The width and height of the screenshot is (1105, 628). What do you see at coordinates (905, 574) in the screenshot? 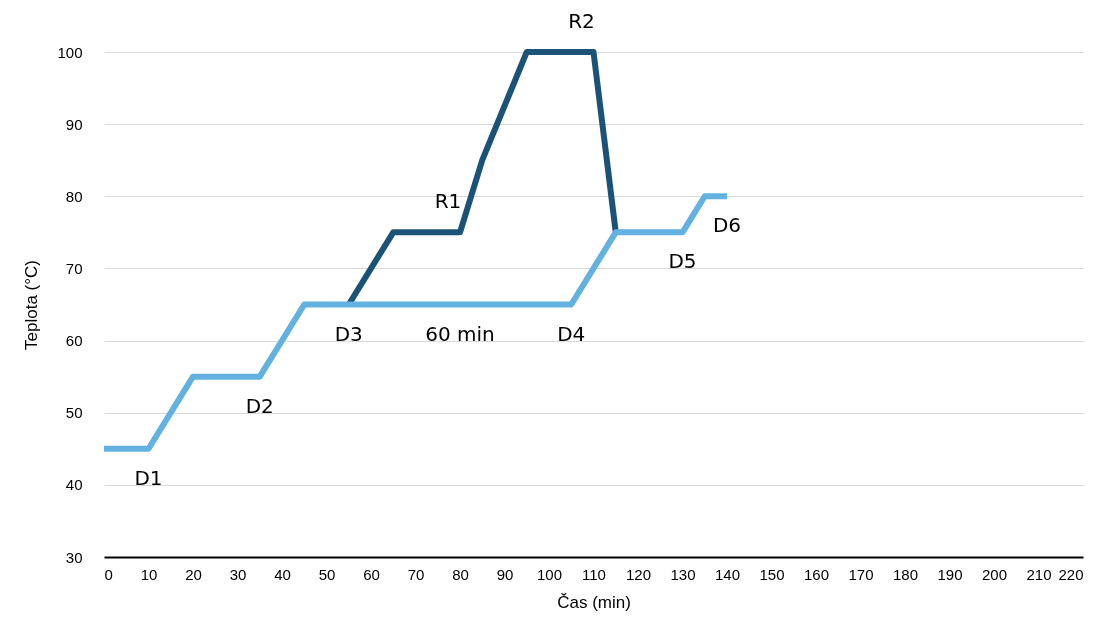
I see `x-tick-label: 180` at bounding box center [905, 574].